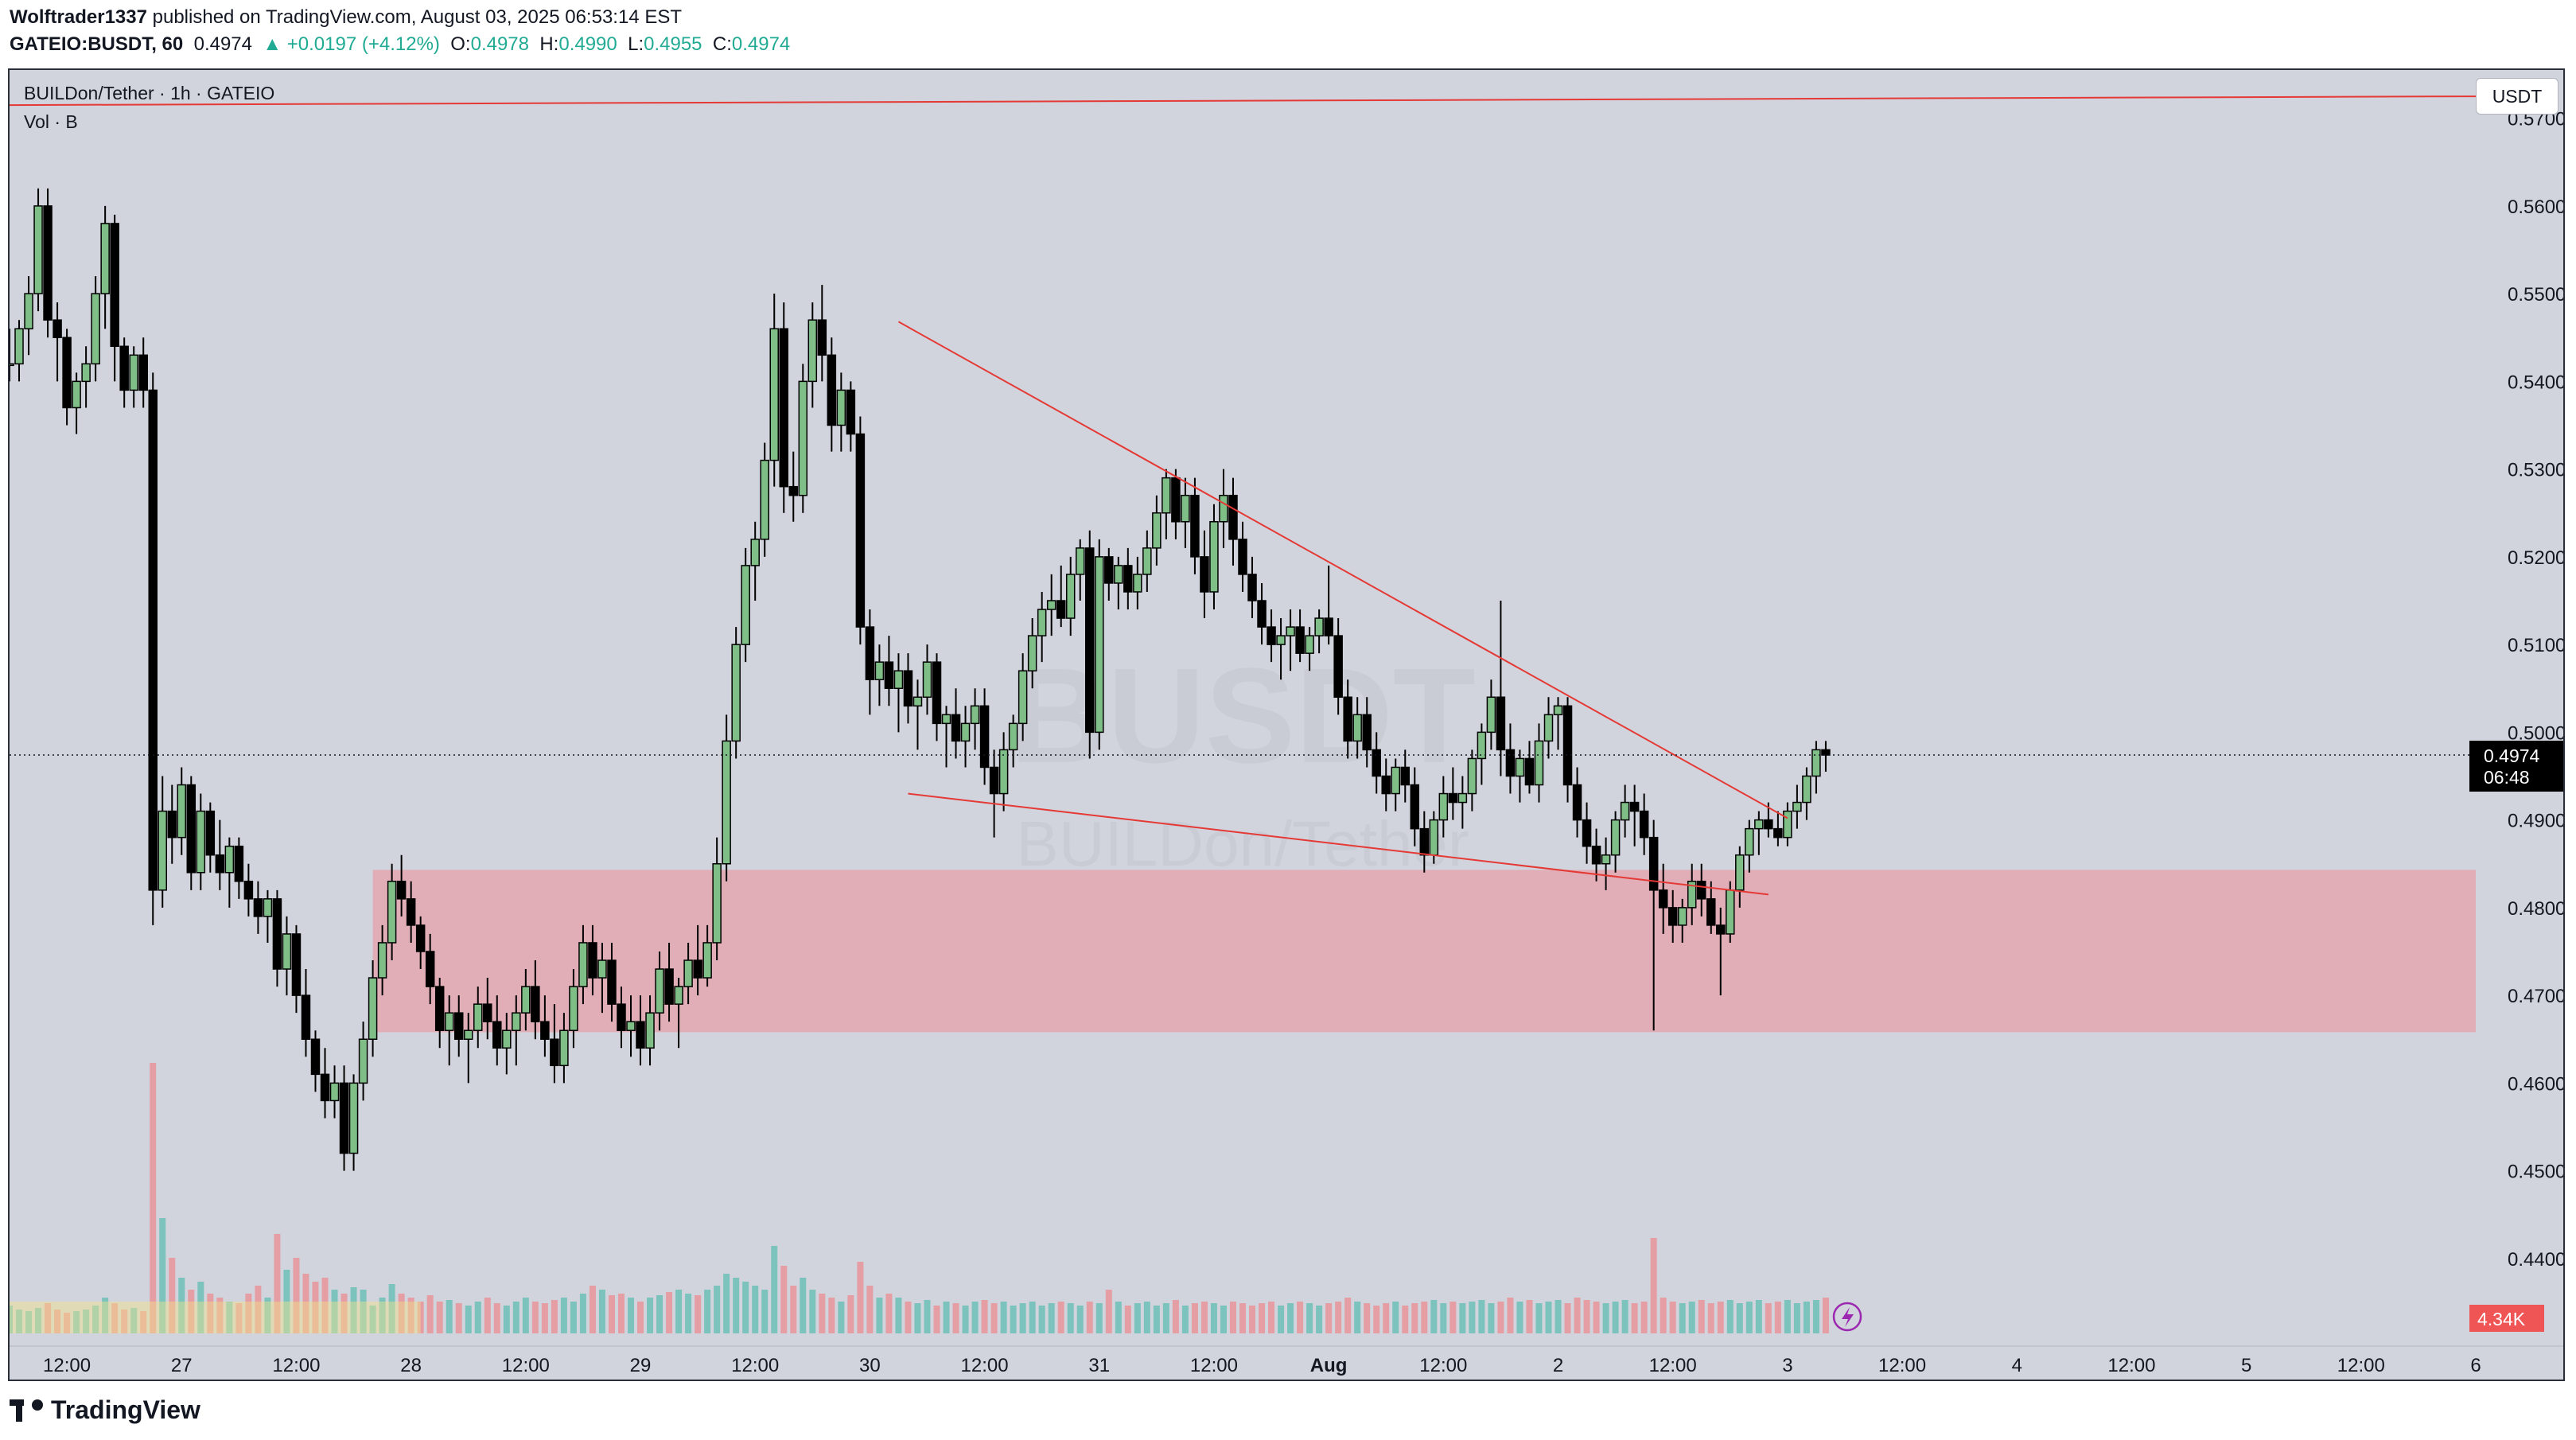 Image resolution: width=2576 pixels, height=1440 pixels. I want to click on volume-indicator-label: Vol · B, so click(51, 121).